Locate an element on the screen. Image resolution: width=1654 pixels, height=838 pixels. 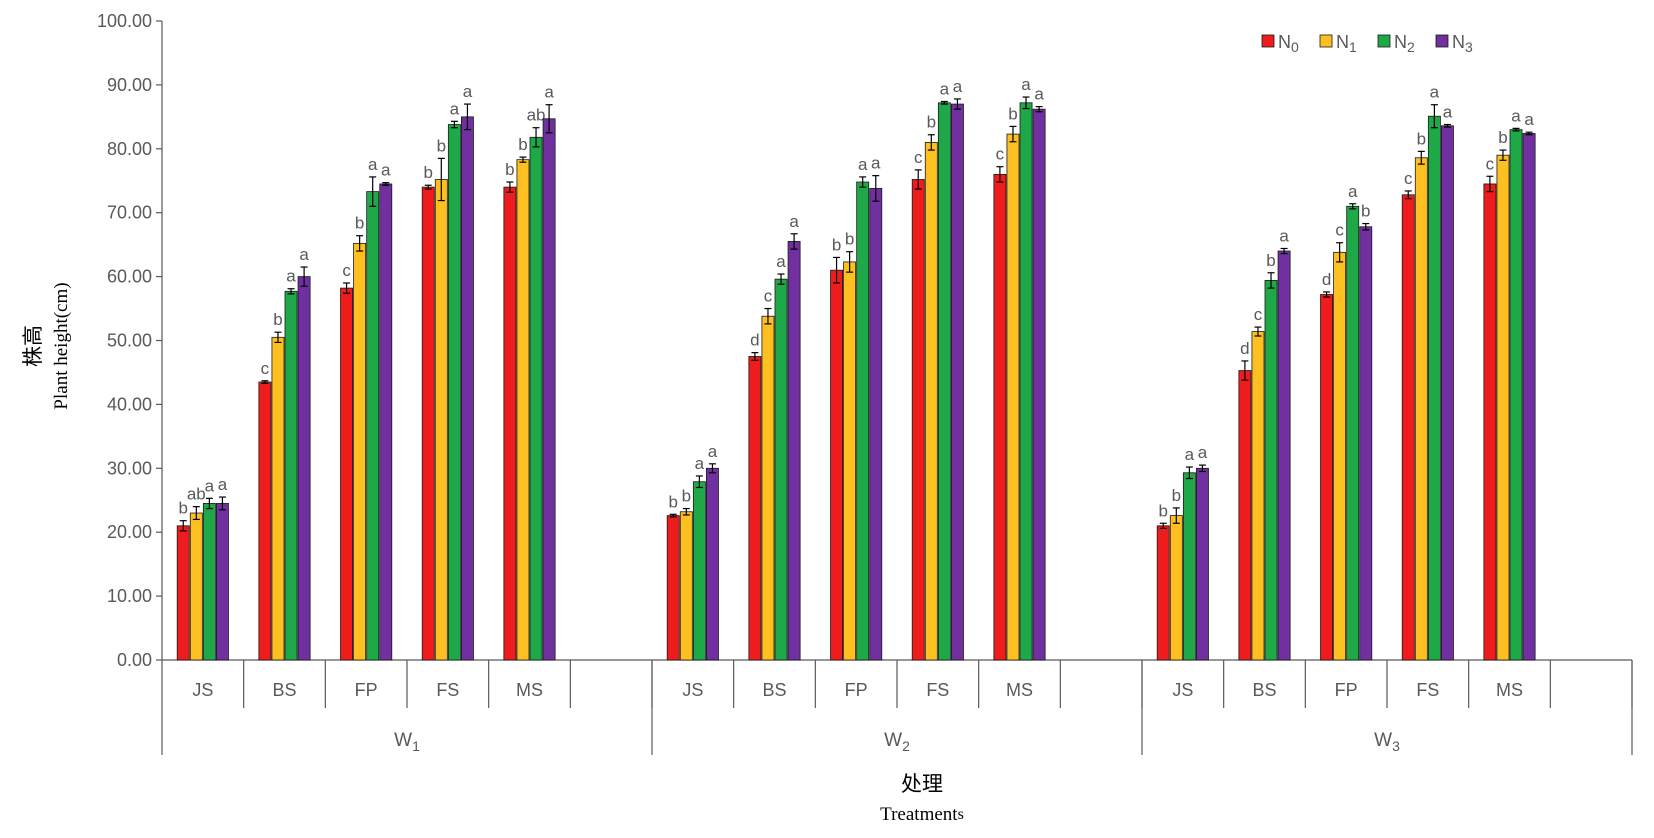
y-tick-label: 70.00 is located at coordinates (129, 213).